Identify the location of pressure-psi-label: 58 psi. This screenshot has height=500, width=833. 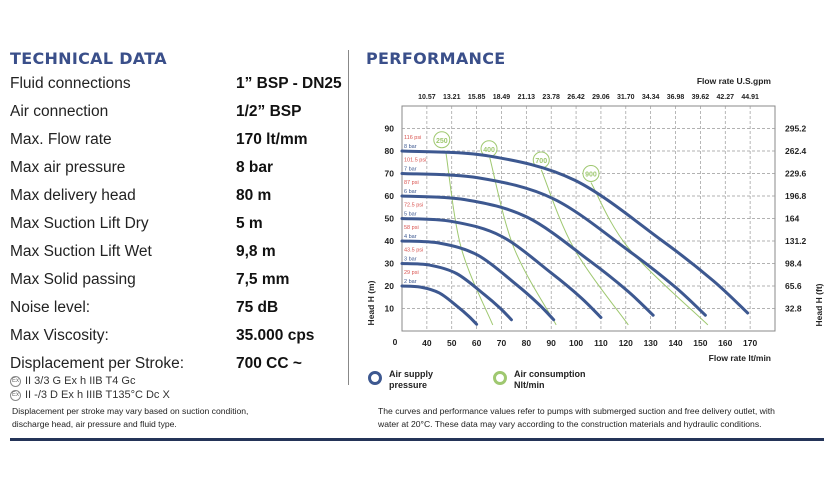
(411, 228).